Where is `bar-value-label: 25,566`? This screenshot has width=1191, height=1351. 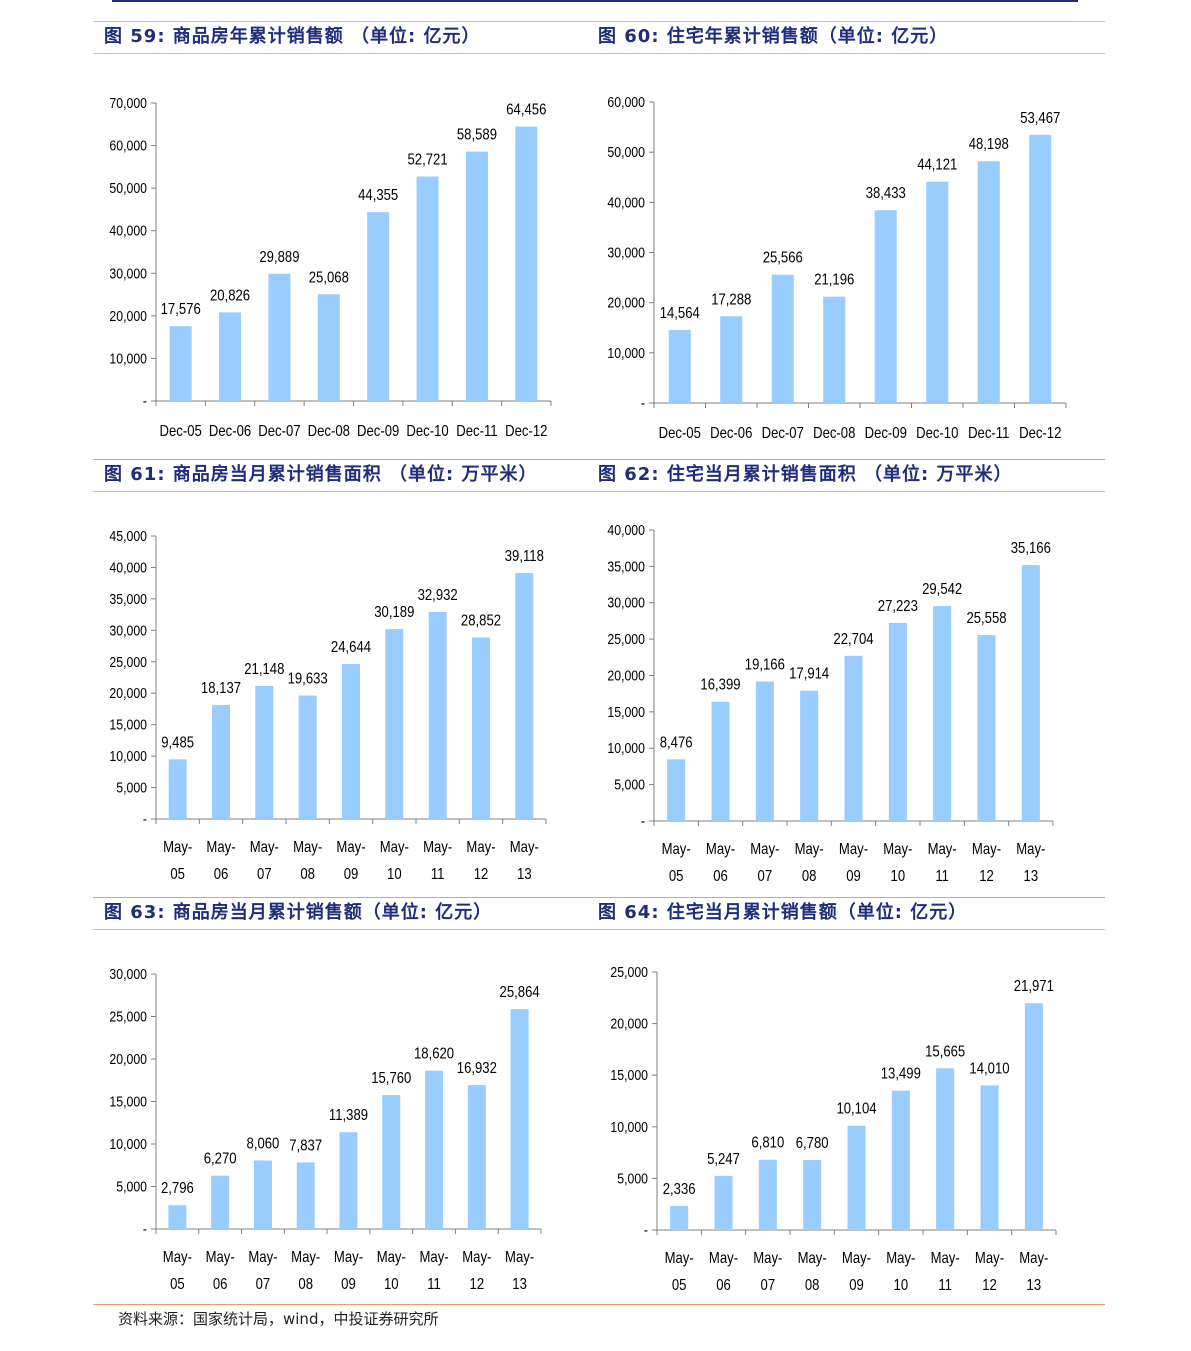
bar-value-label: 25,566 is located at coordinates (783, 258).